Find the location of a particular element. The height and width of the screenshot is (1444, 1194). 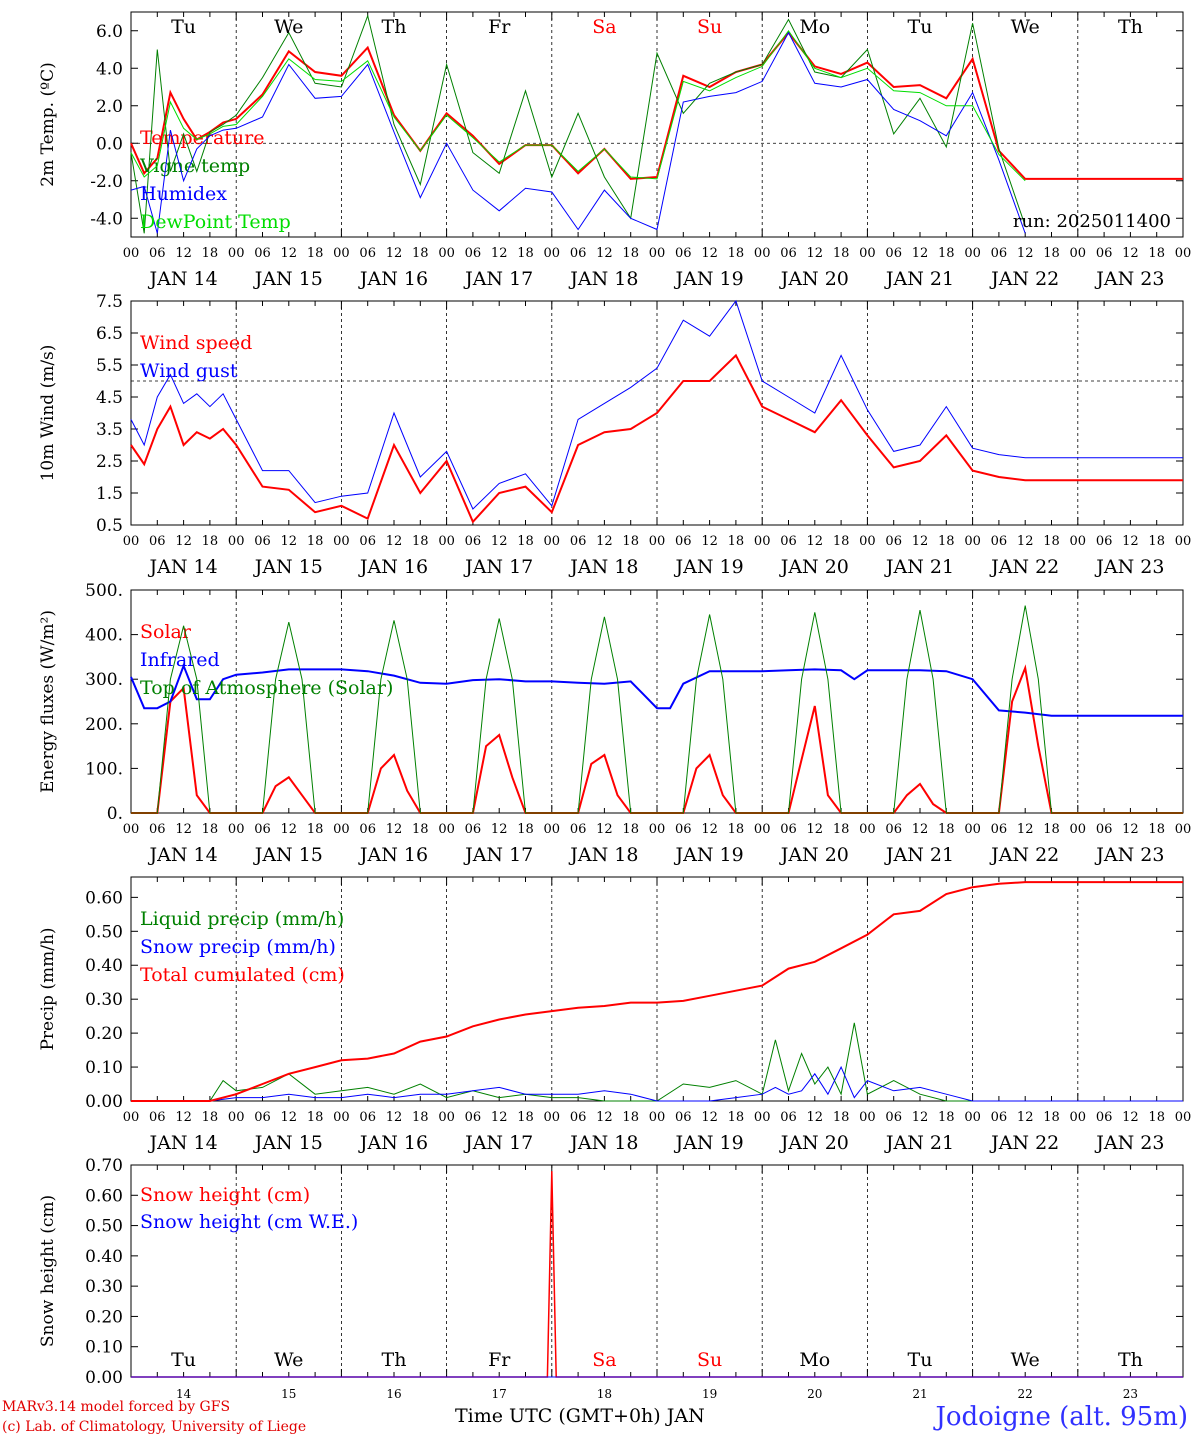

y-tick-label: 4.5 is located at coordinates (109, 398).